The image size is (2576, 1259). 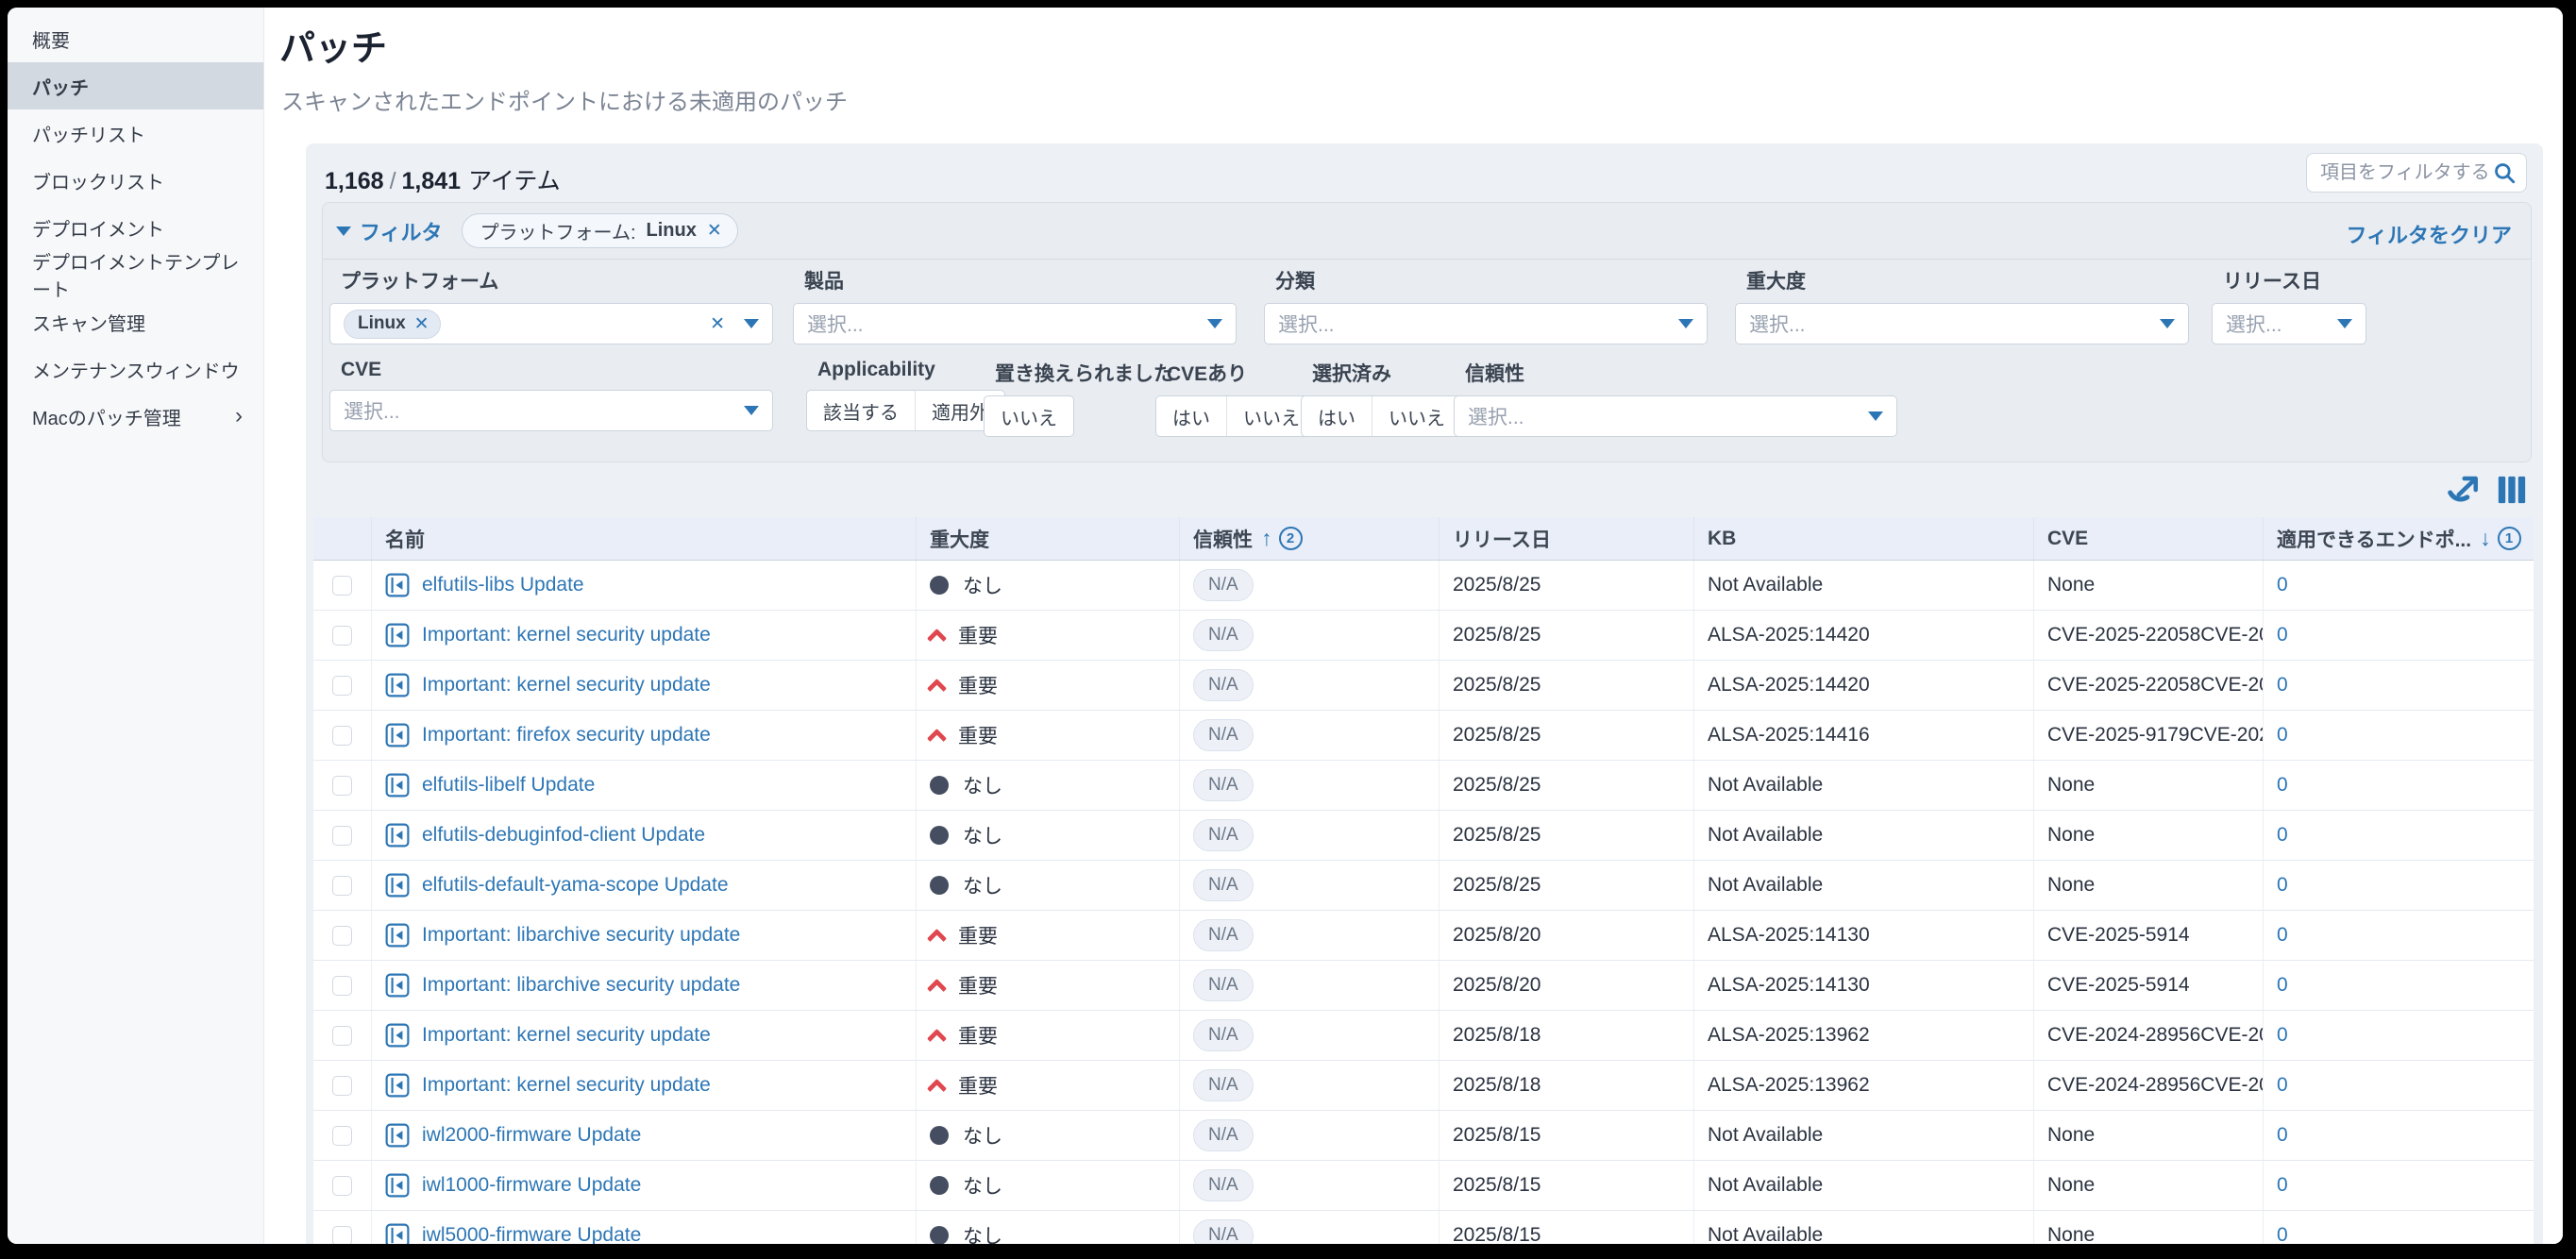 What do you see at coordinates (551, 323) in the screenshot?
I see `platform-select: Linux ✕ ✕` at bounding box center [551, 323].